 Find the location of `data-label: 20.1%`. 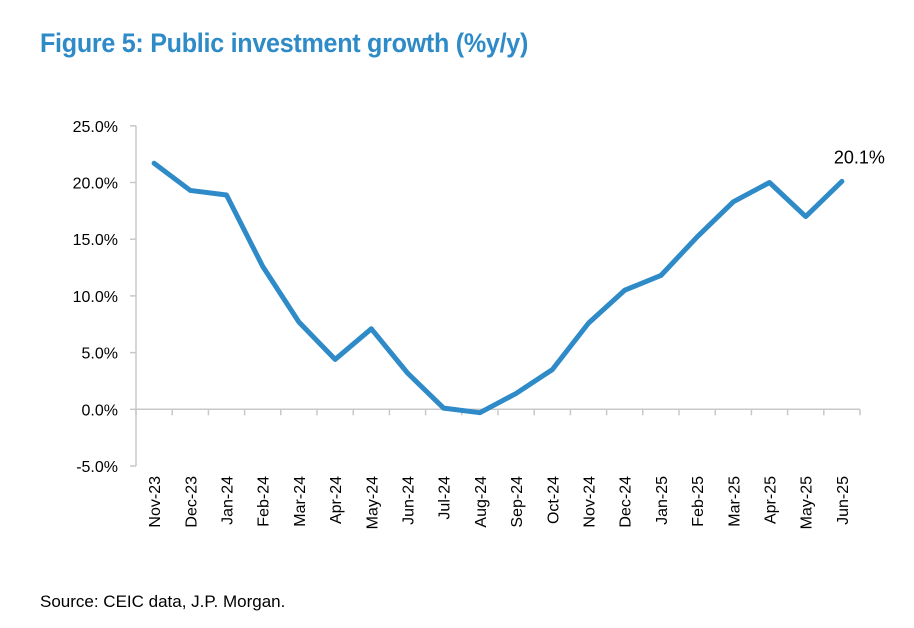

data-label: 20.1% is located at coordinates (859, 157).